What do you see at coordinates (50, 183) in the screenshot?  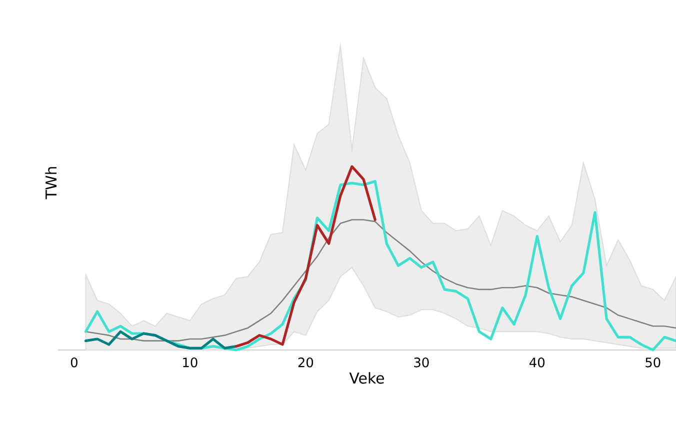 I see `y-axis-title: TWh` at bounding box center [50, 183].